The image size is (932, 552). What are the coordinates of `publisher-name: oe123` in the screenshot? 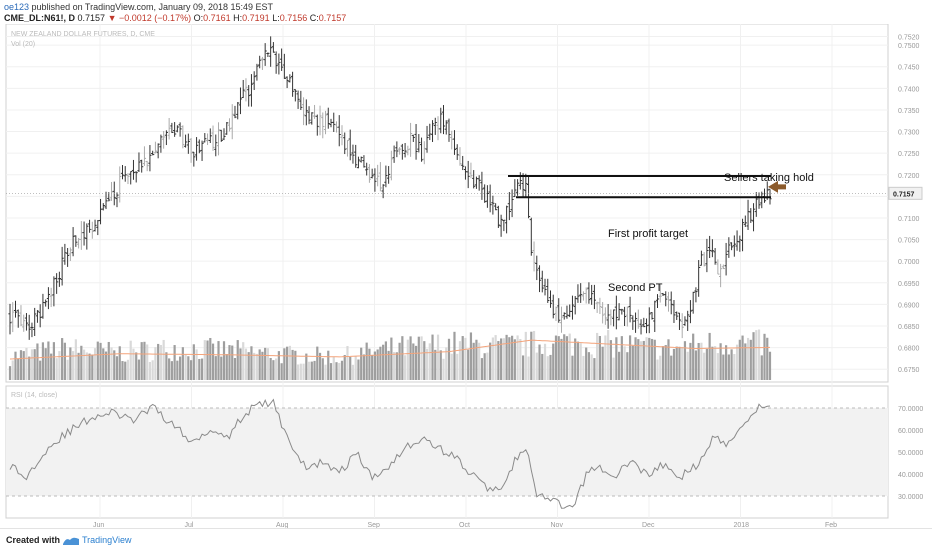 It's located at (17, 7).